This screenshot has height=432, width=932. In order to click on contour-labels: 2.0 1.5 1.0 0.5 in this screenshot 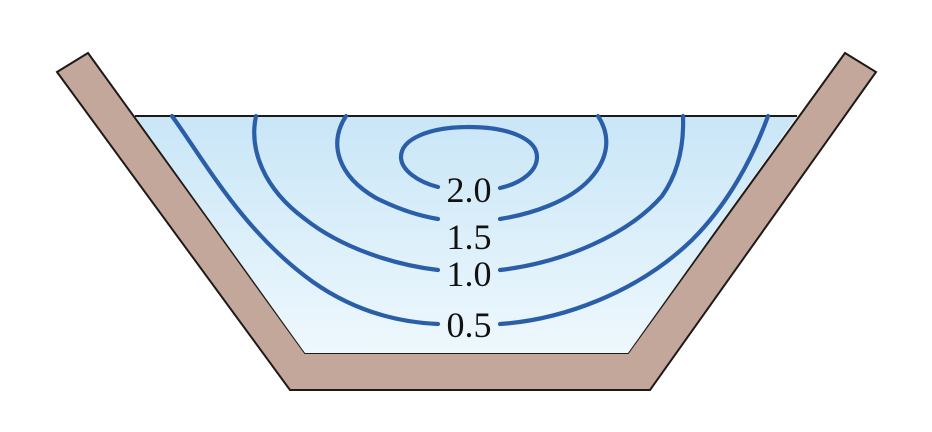, I will do `click(469, 257)`.